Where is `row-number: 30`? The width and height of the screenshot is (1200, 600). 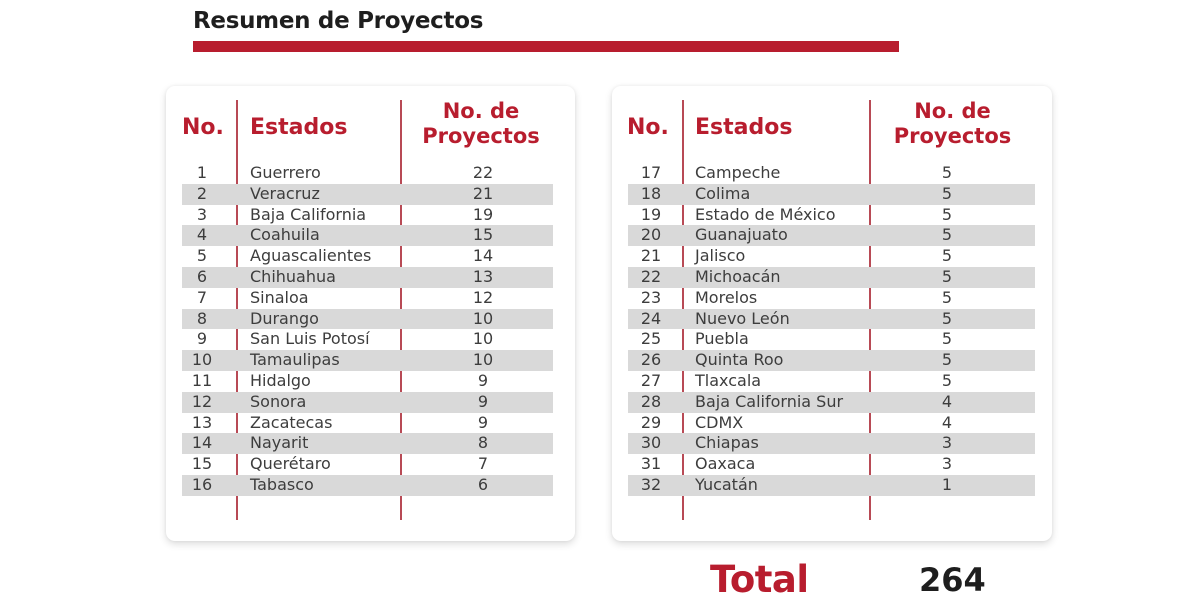 row-number: 30 is located at coordinates (651, 443).